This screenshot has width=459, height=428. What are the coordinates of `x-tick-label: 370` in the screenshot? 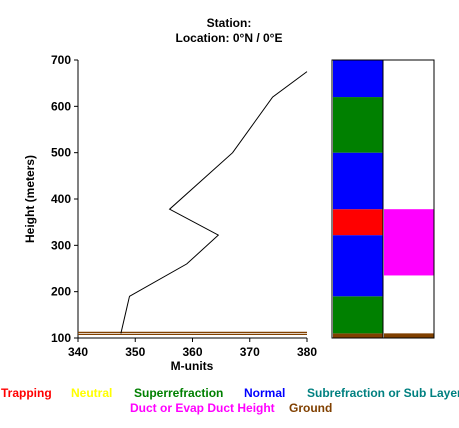 It's located at (250, 352).